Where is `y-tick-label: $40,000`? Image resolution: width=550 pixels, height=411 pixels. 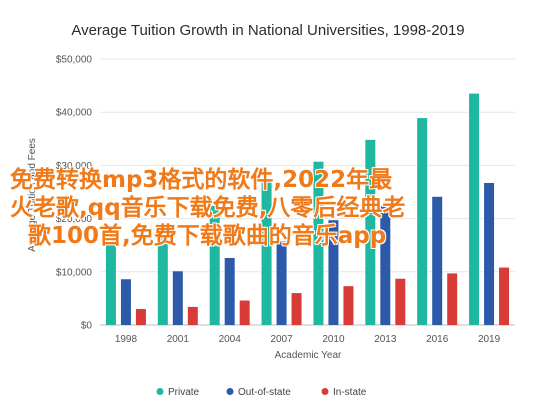 y-tick-label: $40,000 is located at coordinates (74, 113).